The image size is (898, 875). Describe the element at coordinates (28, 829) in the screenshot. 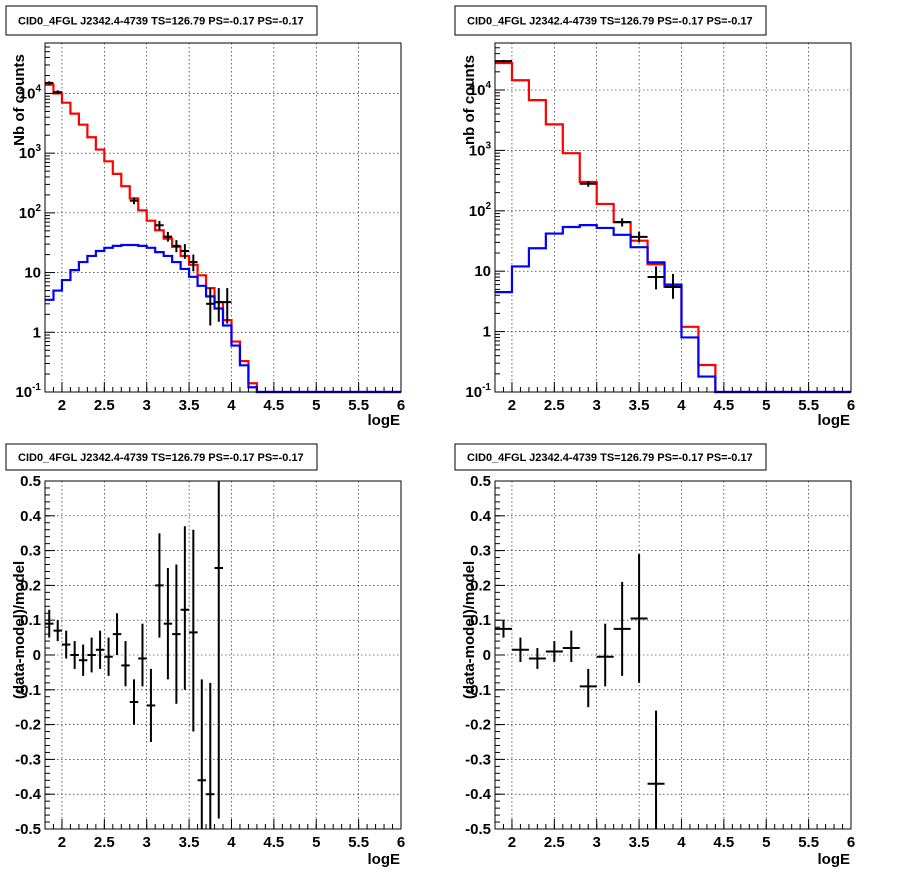

I see `y-tick-label: -0.5` at that location.